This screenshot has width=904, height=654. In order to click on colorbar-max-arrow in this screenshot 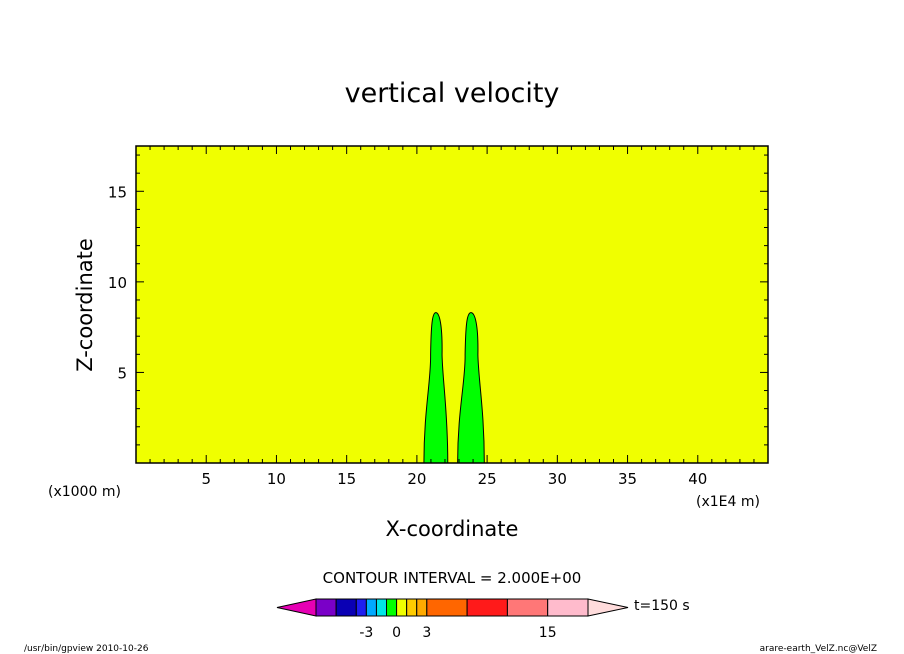, I will do `click(608, 607)`.